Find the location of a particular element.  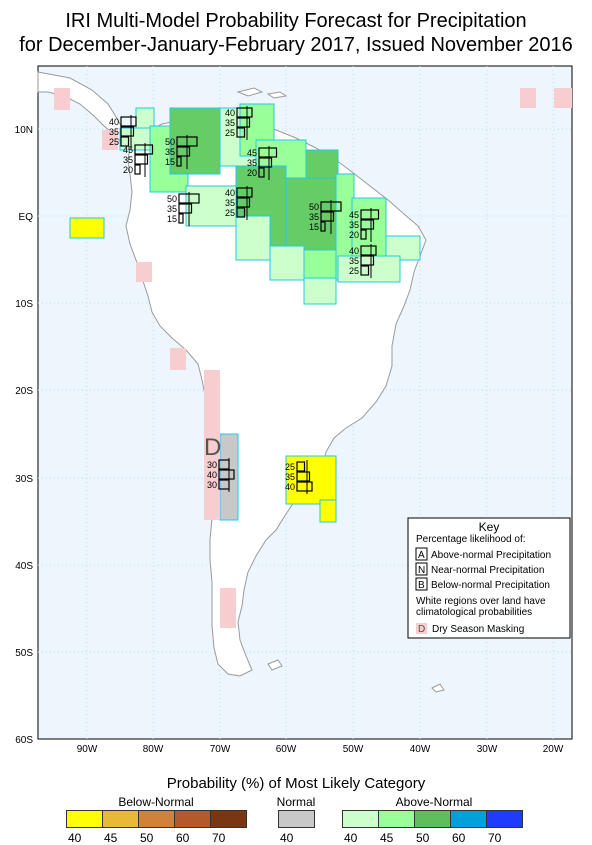

south-georgia is located at coordinates (438, 688).